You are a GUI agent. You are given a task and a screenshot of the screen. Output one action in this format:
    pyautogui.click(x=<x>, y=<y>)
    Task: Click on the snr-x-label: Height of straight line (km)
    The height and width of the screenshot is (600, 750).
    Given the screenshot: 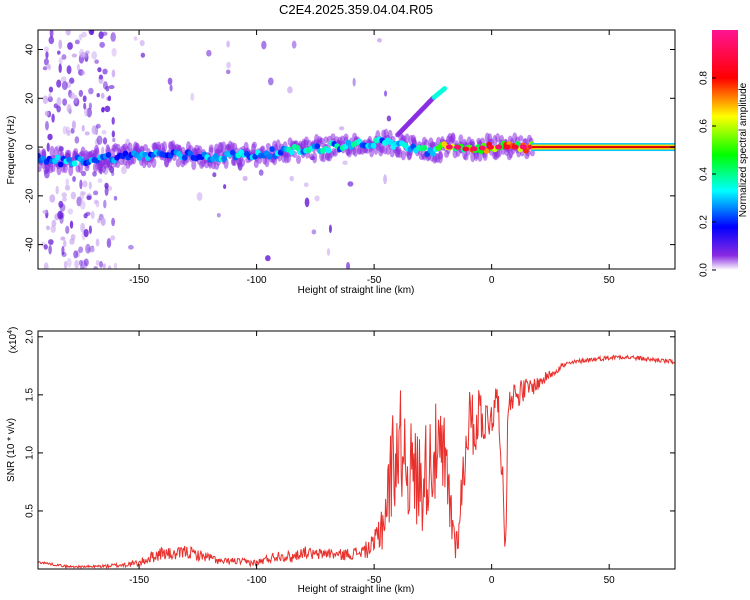 What is the action you would take?
    pyautogui.click(x=356, y=589)
    